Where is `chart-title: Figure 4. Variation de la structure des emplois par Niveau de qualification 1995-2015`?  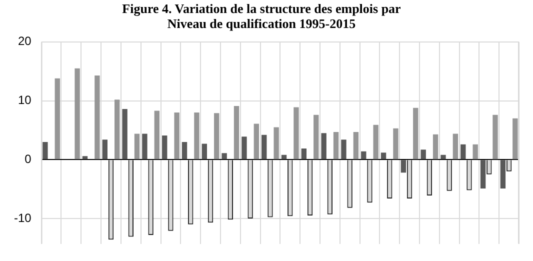
chart-title: Figure 4. Variation de la structure des emplois par Niveau de qualification 1995-2015 is located at coordinates (262, 15).